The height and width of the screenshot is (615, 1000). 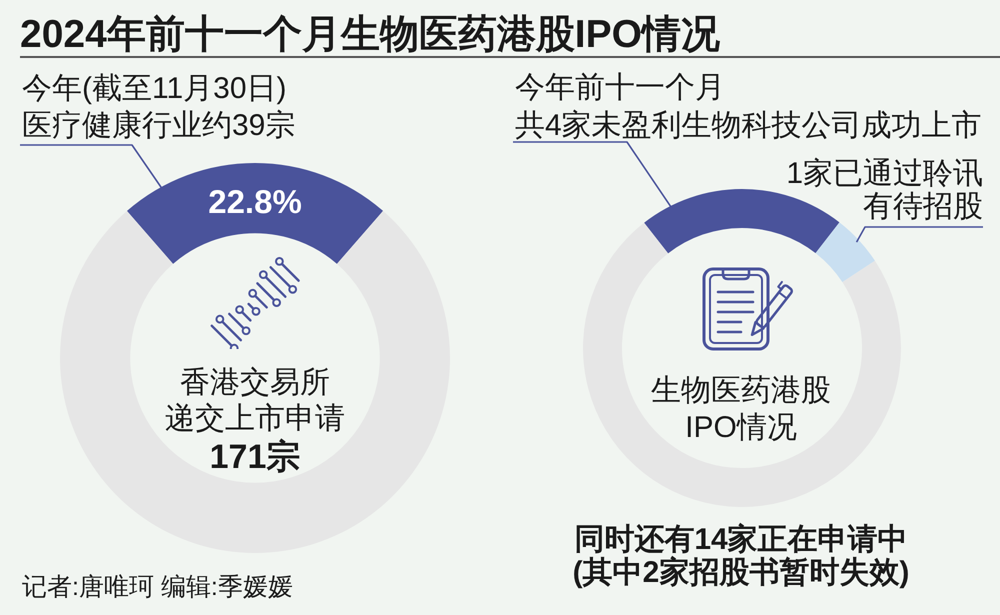 What do you see at coordinates (748, 106) in the screenshot?
I see `slice-label: 今年前十一个月共4家未盈利生物科技公司成功上市` at bounding box center [748, 106].